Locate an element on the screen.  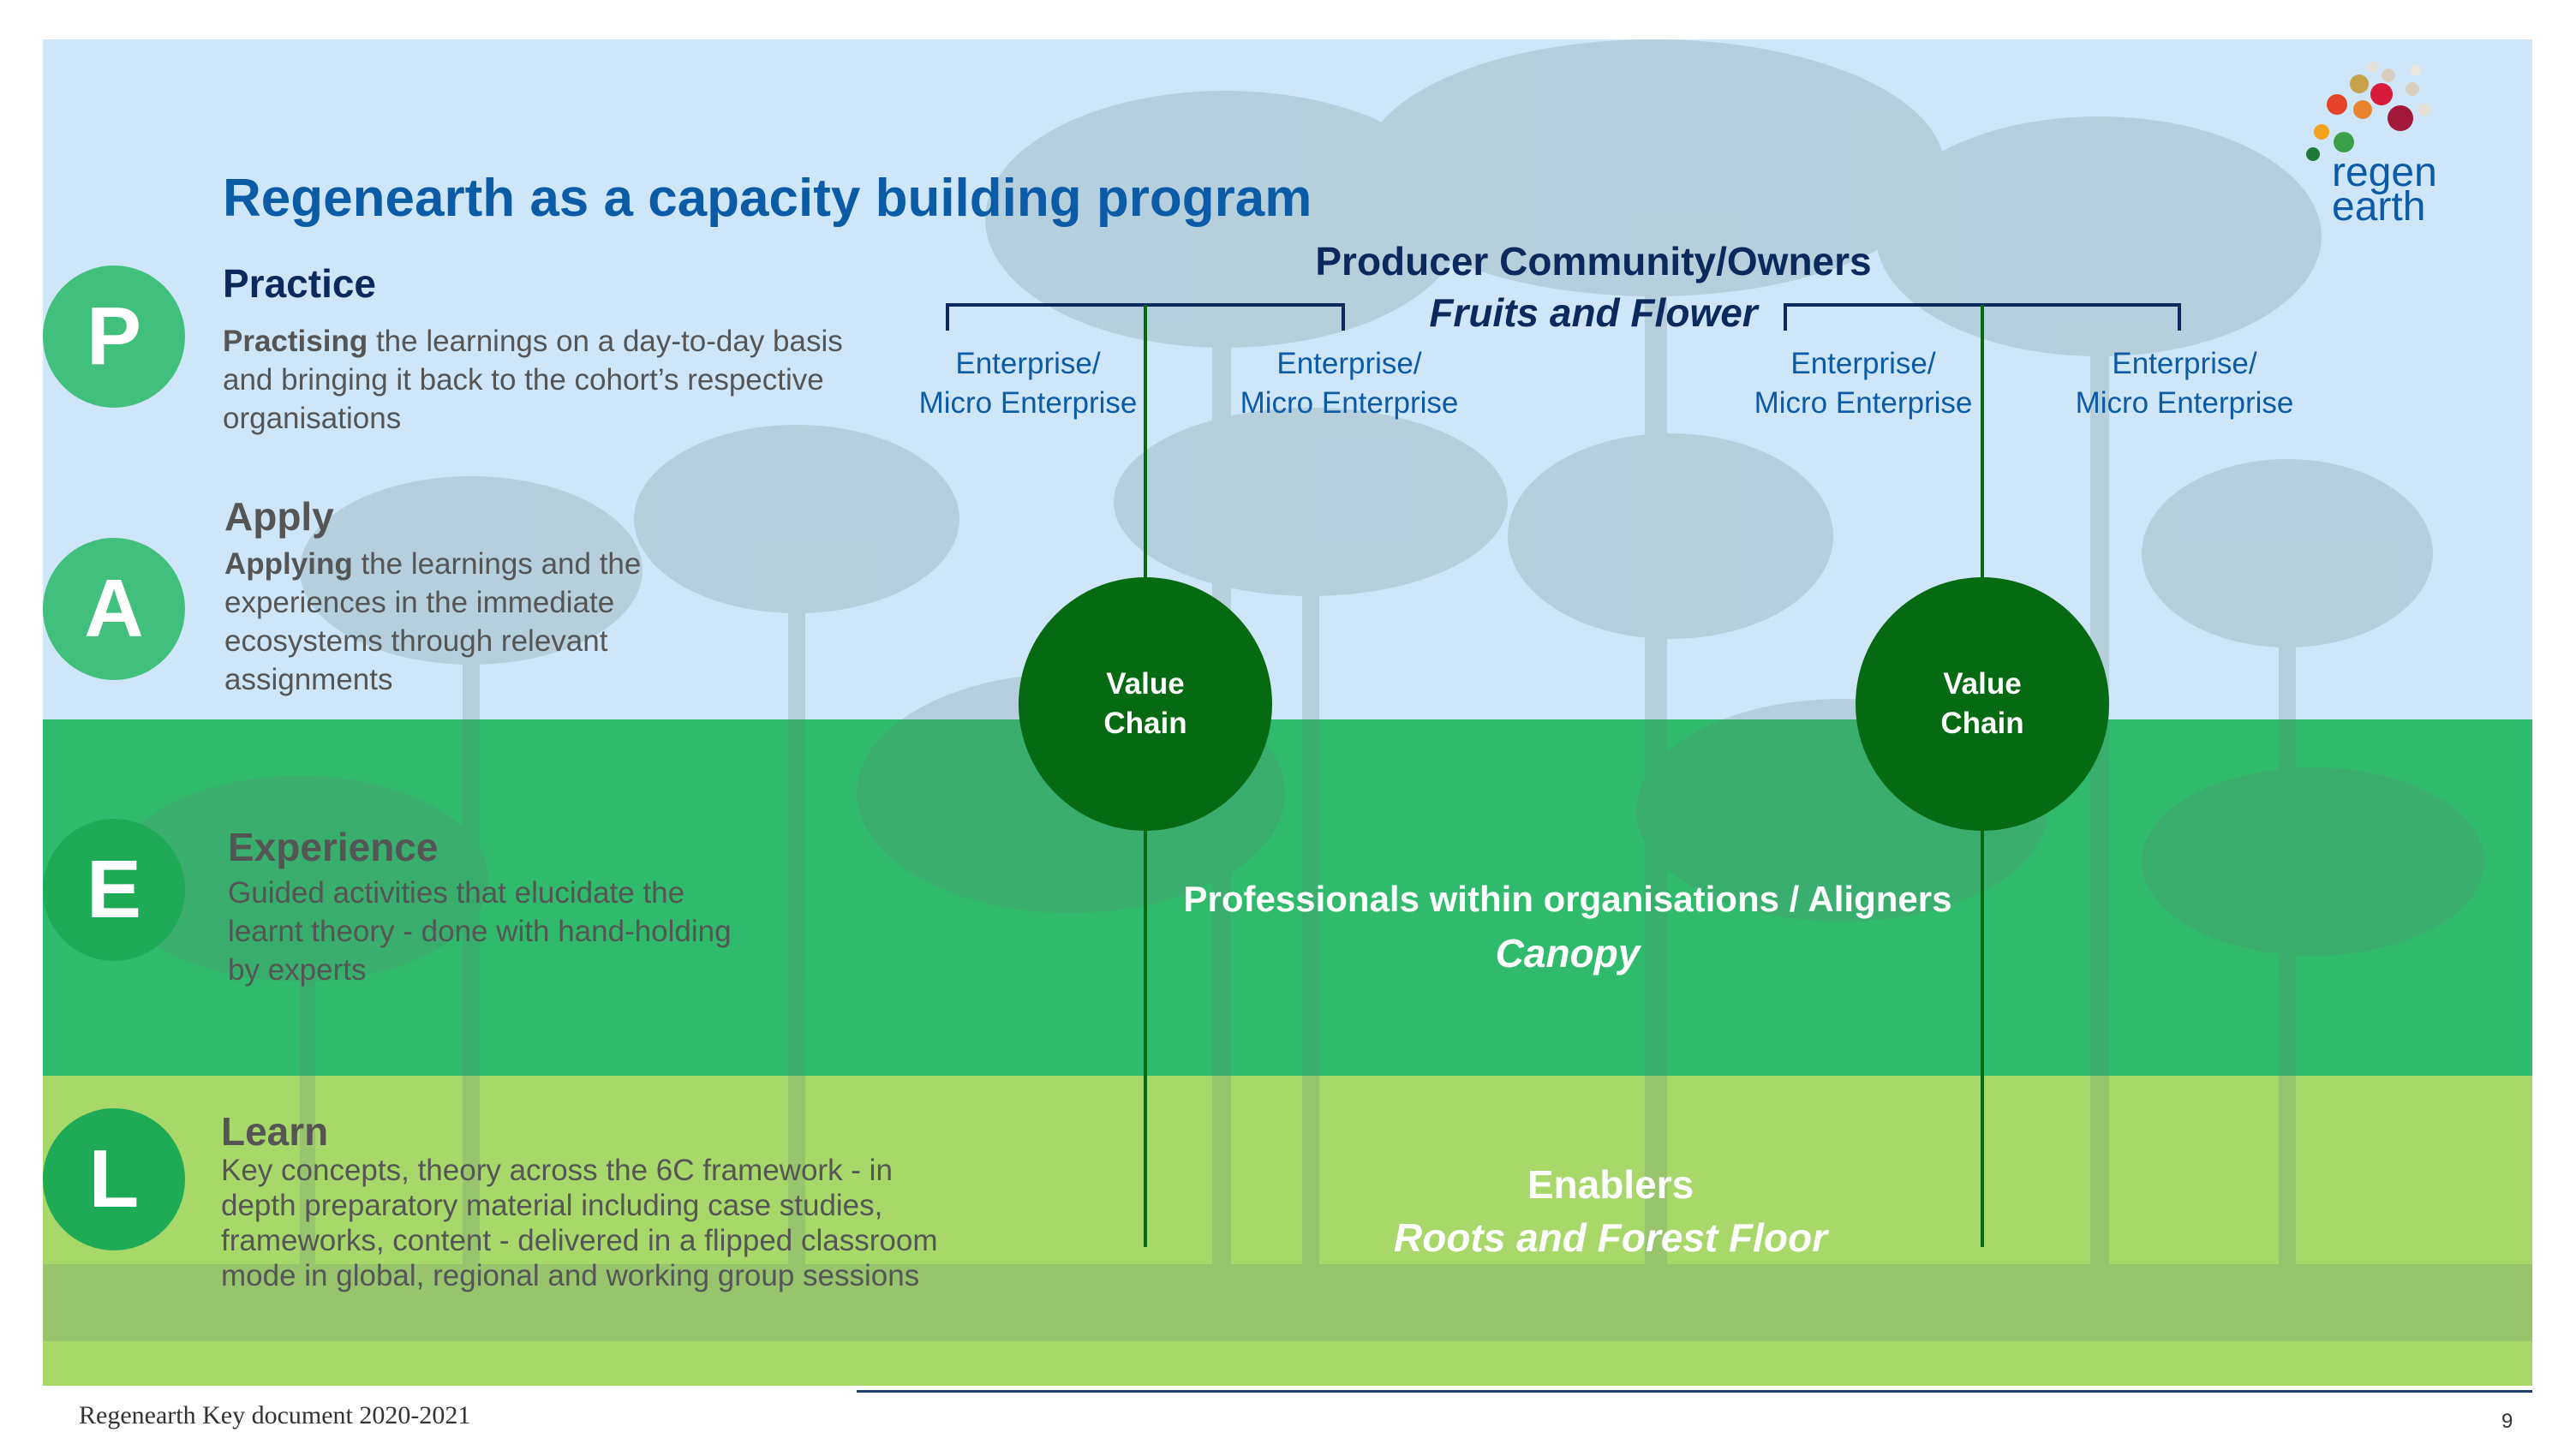
practice-heading: Practice is located at coordinates (300, 283).